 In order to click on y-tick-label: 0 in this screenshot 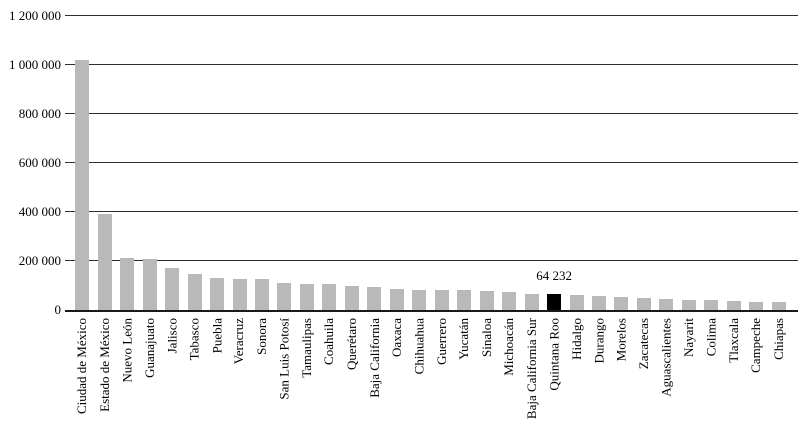, I will do `click(58, 309)`.